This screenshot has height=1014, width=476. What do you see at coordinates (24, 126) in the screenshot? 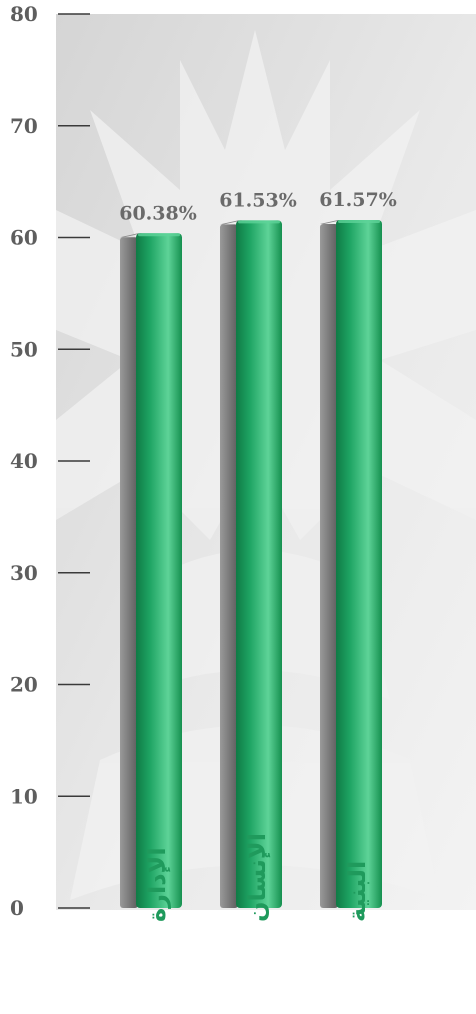
I see `y-tick-label: 70` at bounding box center [24, 126].